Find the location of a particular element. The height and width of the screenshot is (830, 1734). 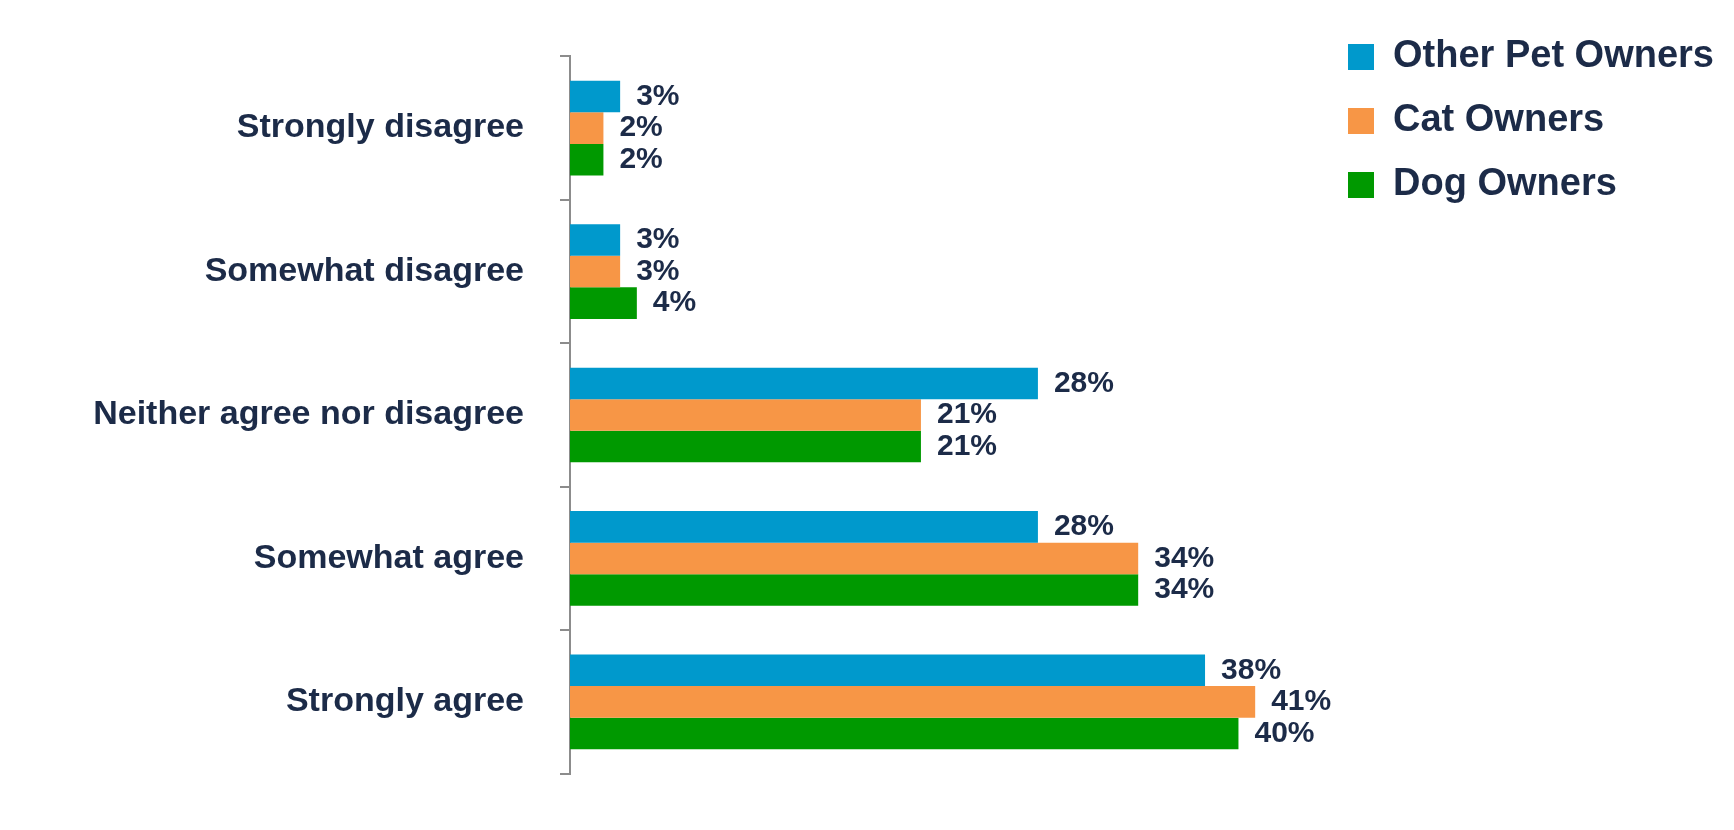

data-label: 40% is located at coordinates (1284, 731).